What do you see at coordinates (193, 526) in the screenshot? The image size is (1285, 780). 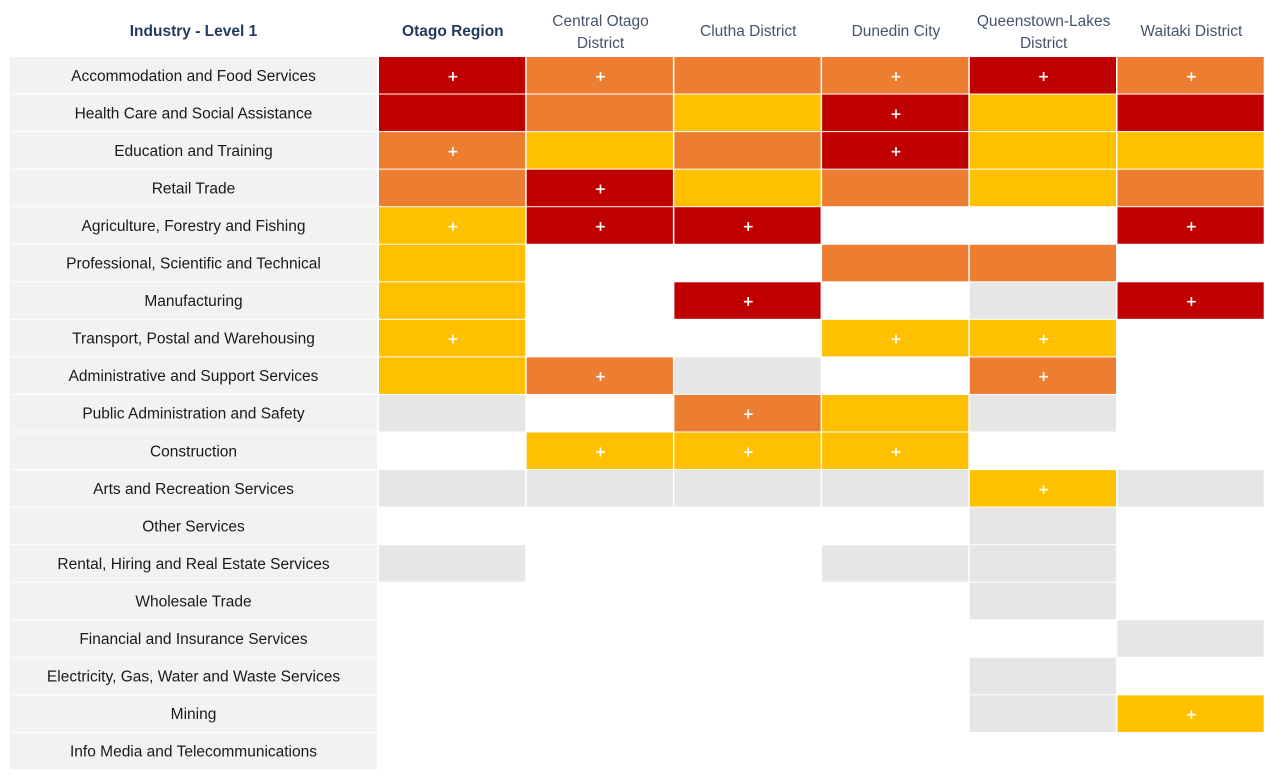 I see `row-label: Other Services` at bounding box center [193, 526].